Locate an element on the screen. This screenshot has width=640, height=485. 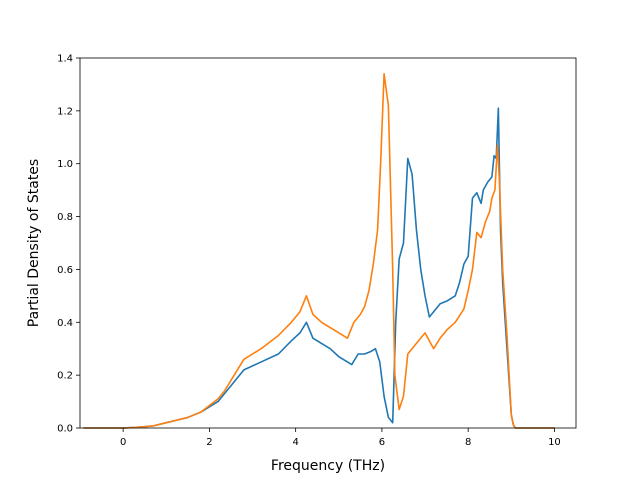
y-tick-label: 0.2 is located at coordinates (65, 376).